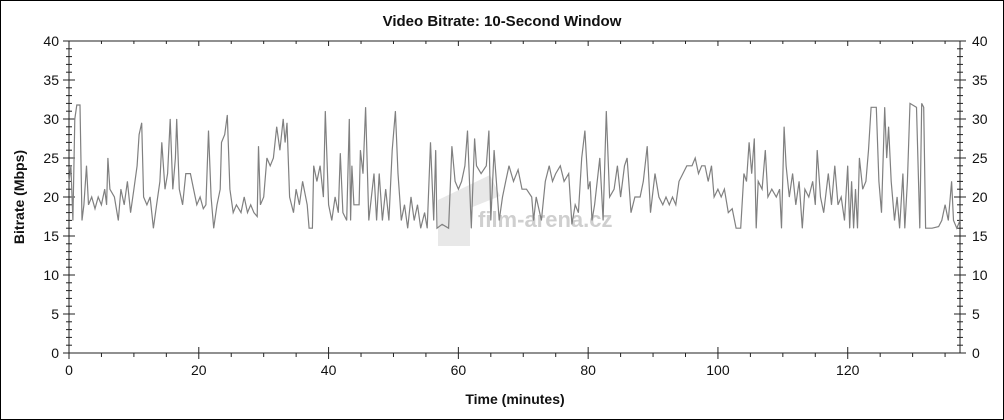 The width and height of the screenshot is (1004, 420). What do you see at coordinates (980, 275) in the screenshot?
I see `y-right-tick-label: 10` at bounding box center [980, 275].